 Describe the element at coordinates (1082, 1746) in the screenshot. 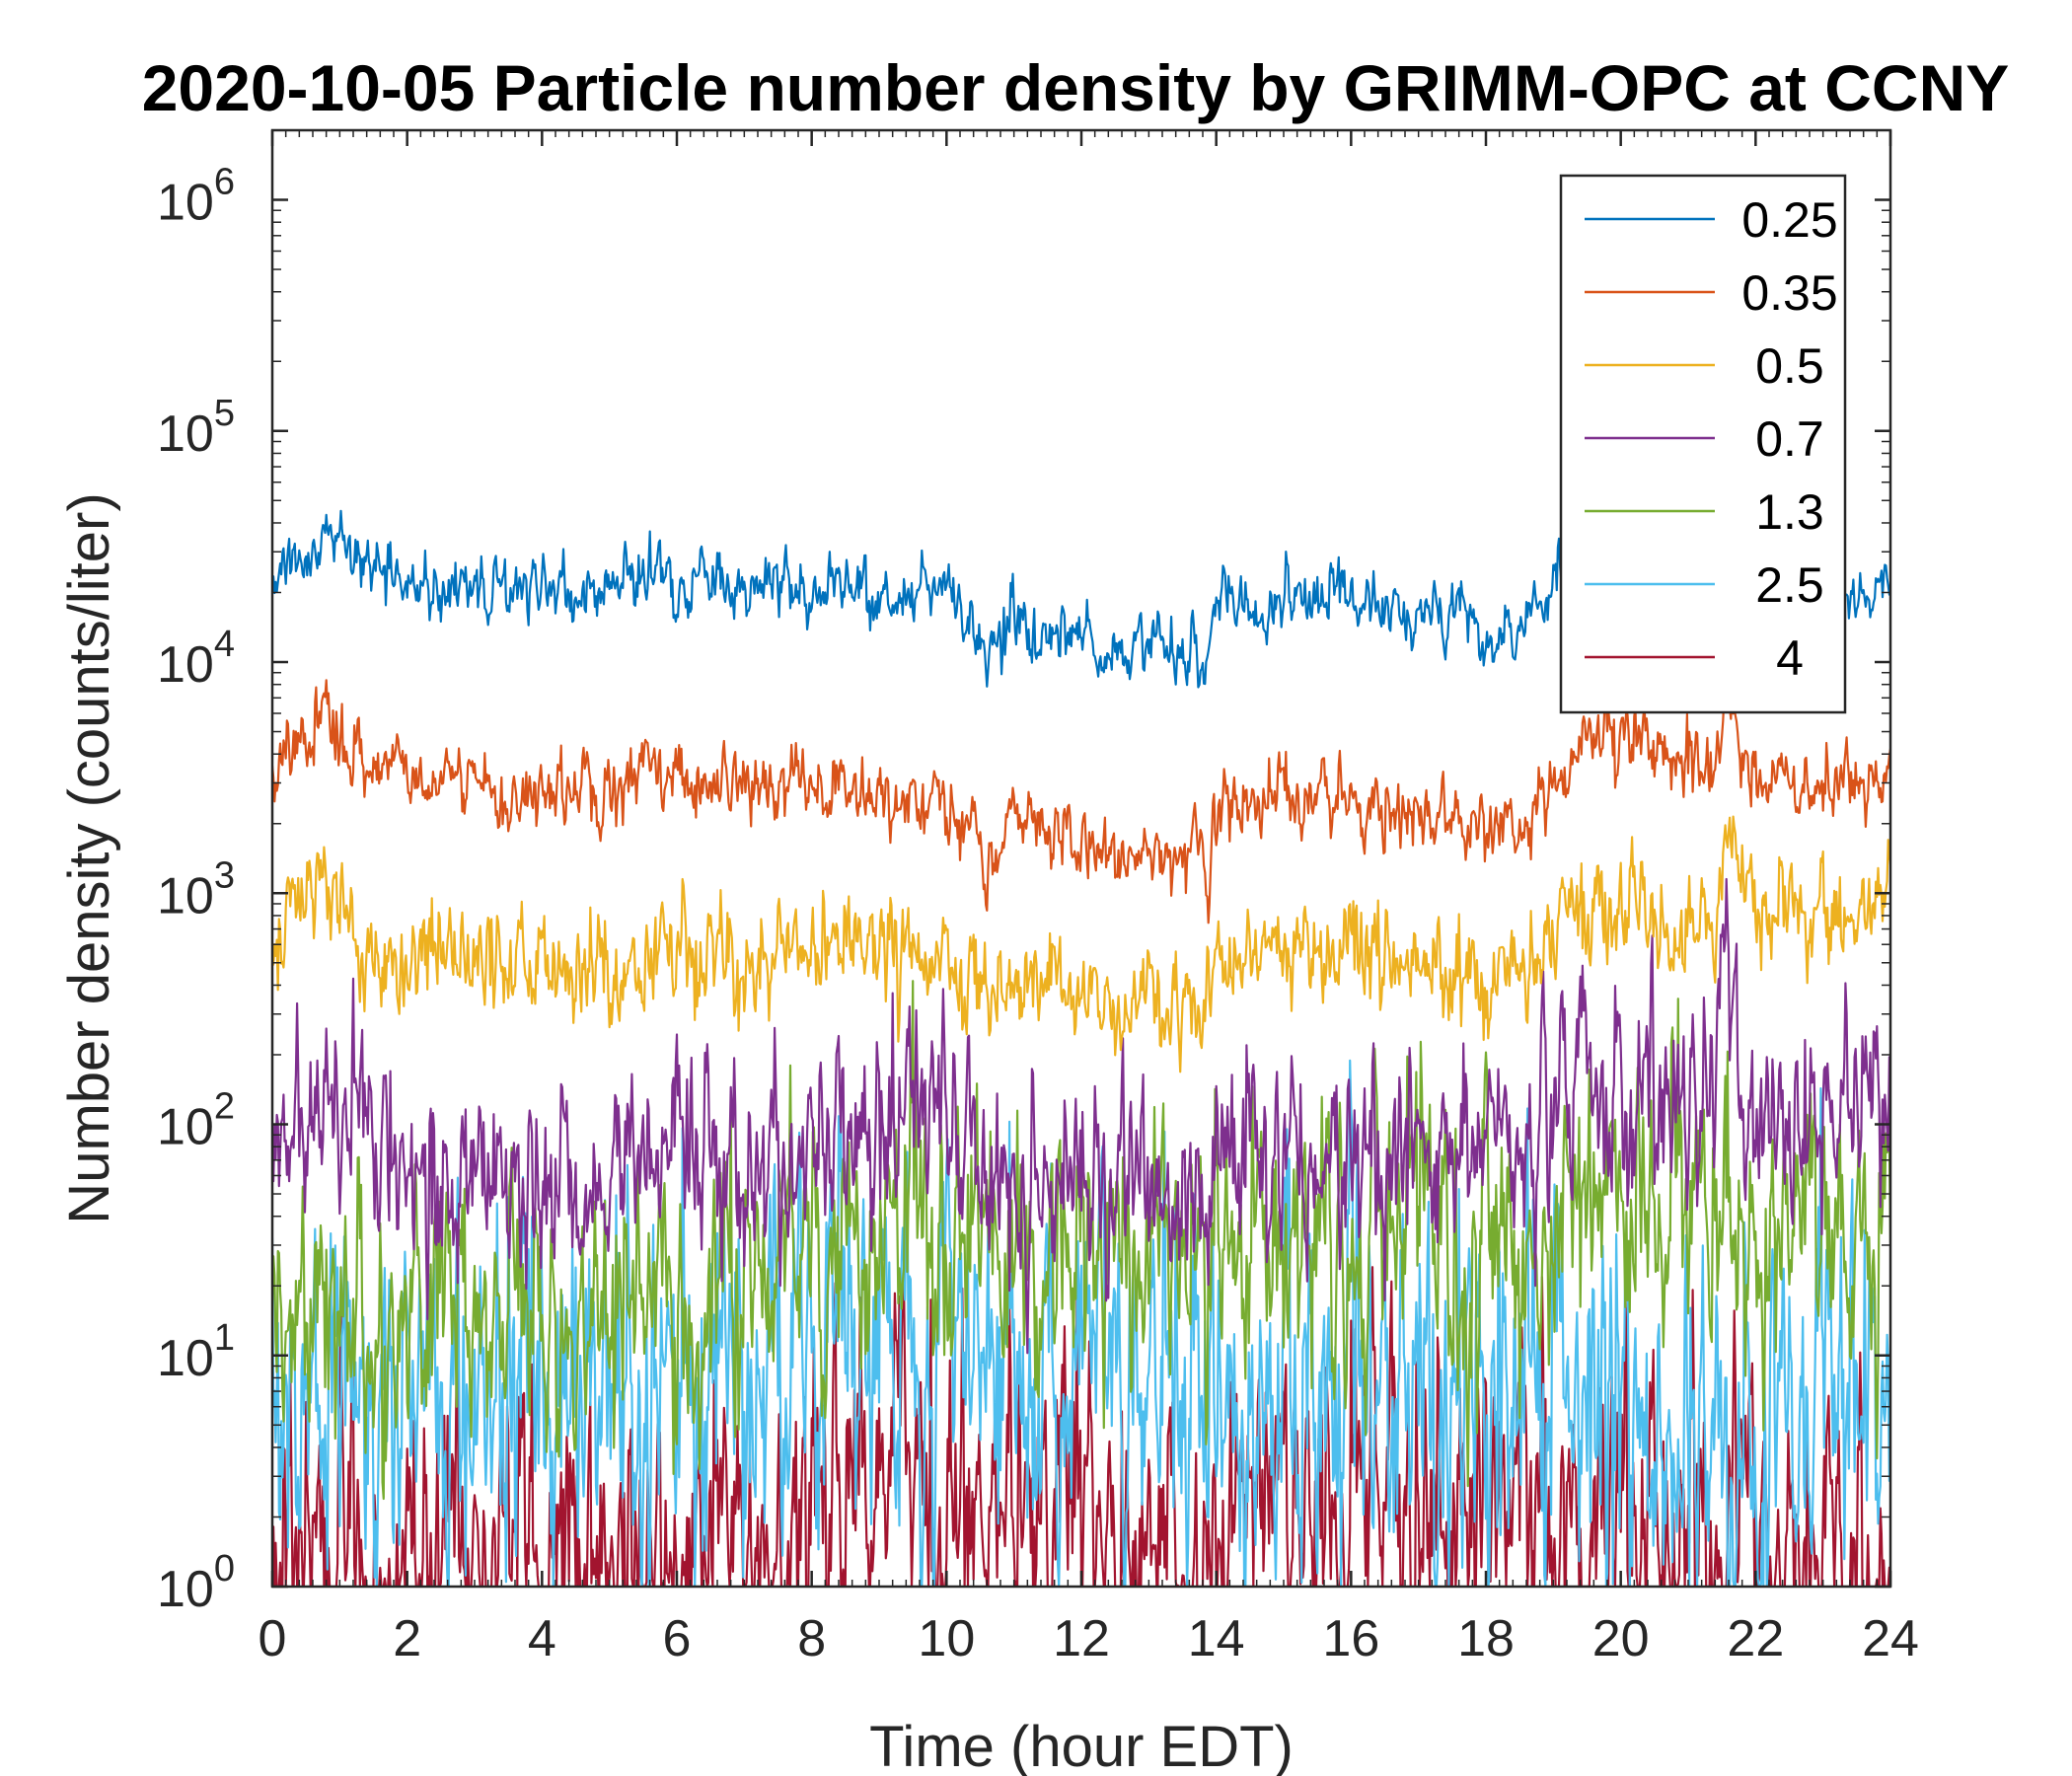

I see `x-axis-label: Time (hour EDT)` at that location.